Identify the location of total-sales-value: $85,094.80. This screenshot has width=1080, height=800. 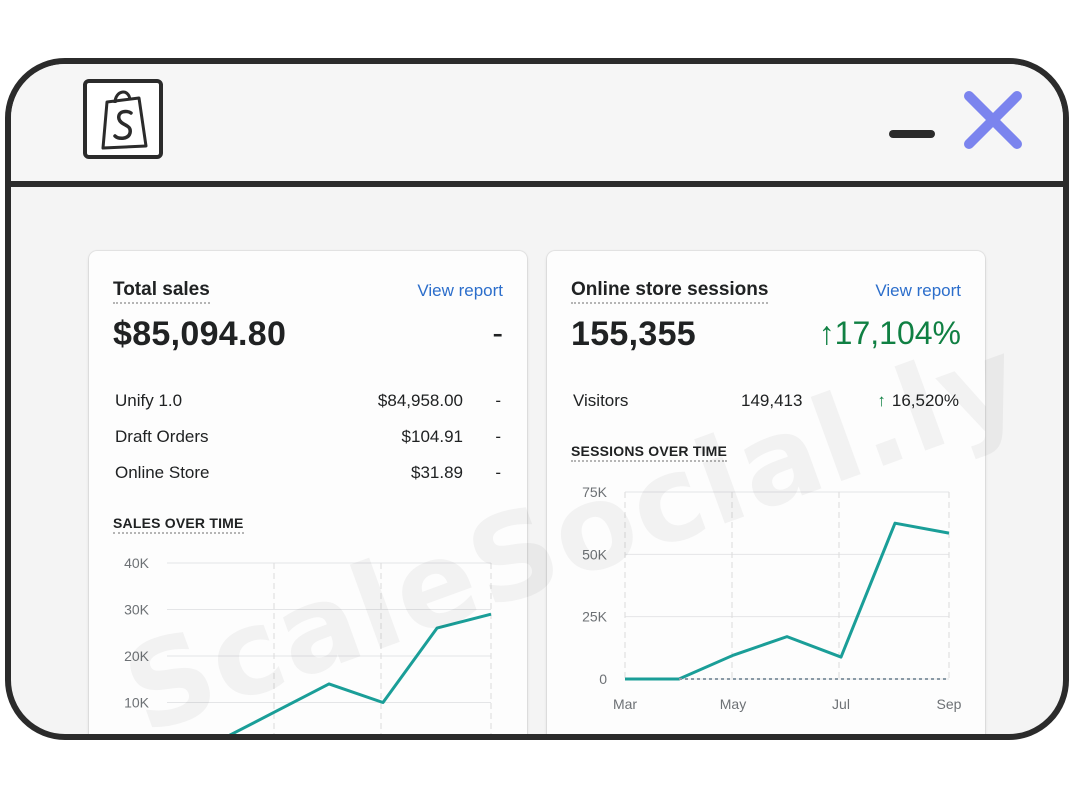
(200, 334).